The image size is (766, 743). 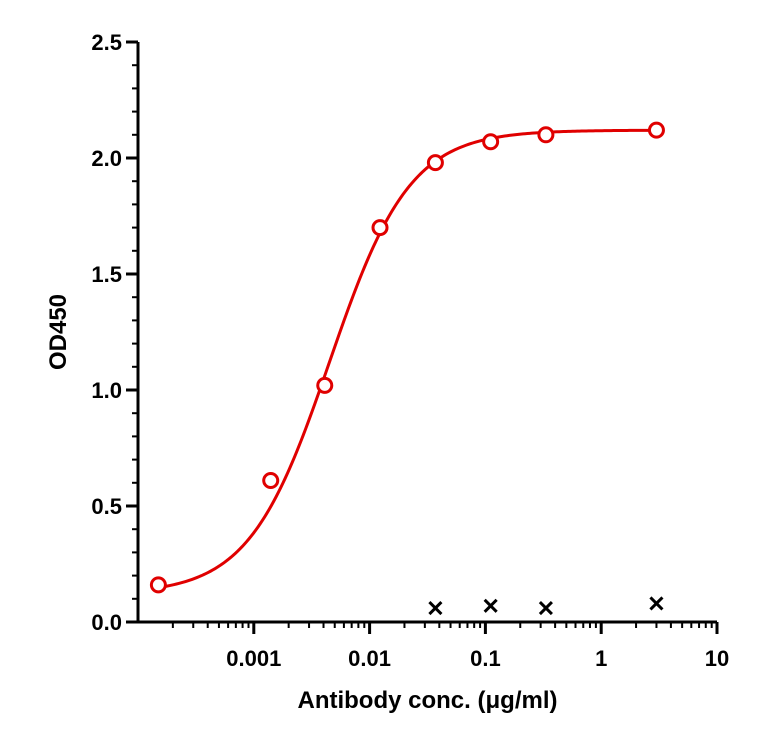 What do you see at coordinates (485, 658) in the screenshot?
I see `x-tick-label: 0.1` at bounding box center [485, 658].